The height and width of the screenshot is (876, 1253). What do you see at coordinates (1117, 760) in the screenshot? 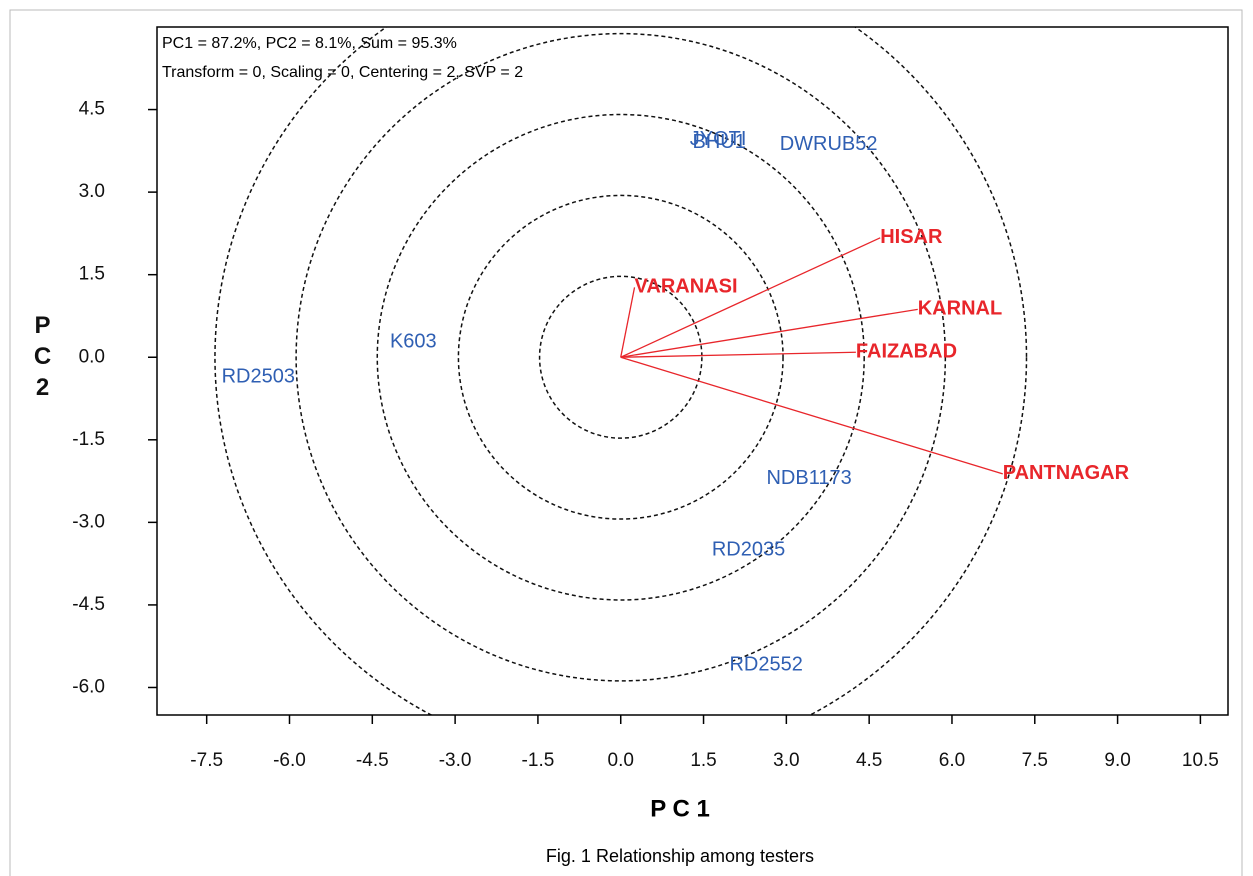
I see `x-tick-label: 9.0` at bounding box center [1117, 760].